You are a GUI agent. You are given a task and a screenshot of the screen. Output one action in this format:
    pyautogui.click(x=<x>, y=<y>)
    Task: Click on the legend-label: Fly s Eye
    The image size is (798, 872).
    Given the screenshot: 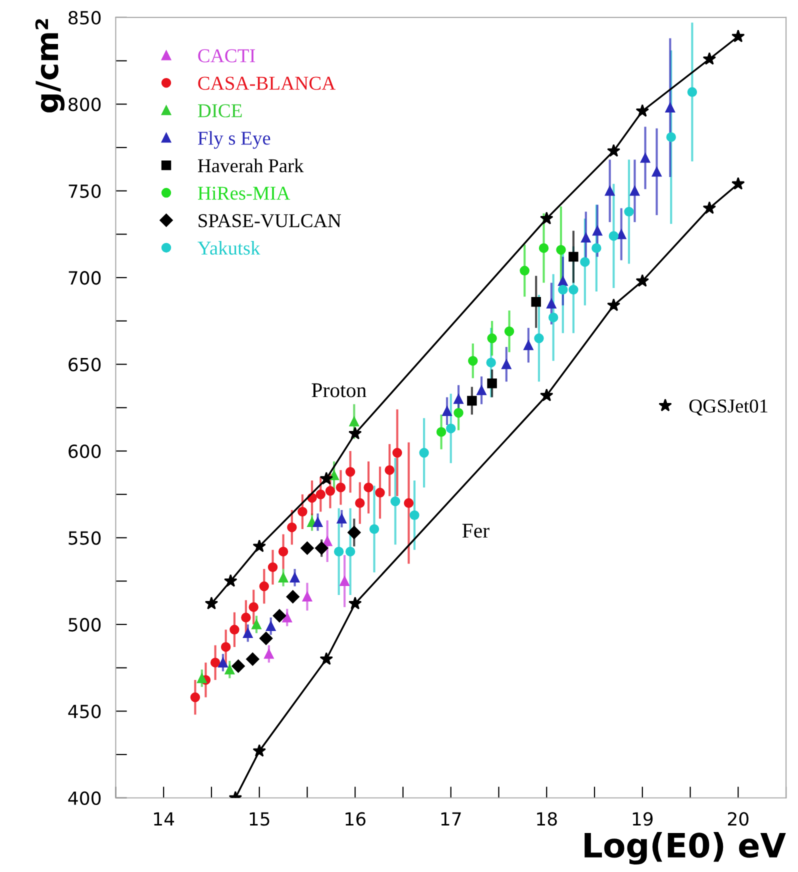 What is the action you would take?
    pyautogui.click(x=234, y=140)
    